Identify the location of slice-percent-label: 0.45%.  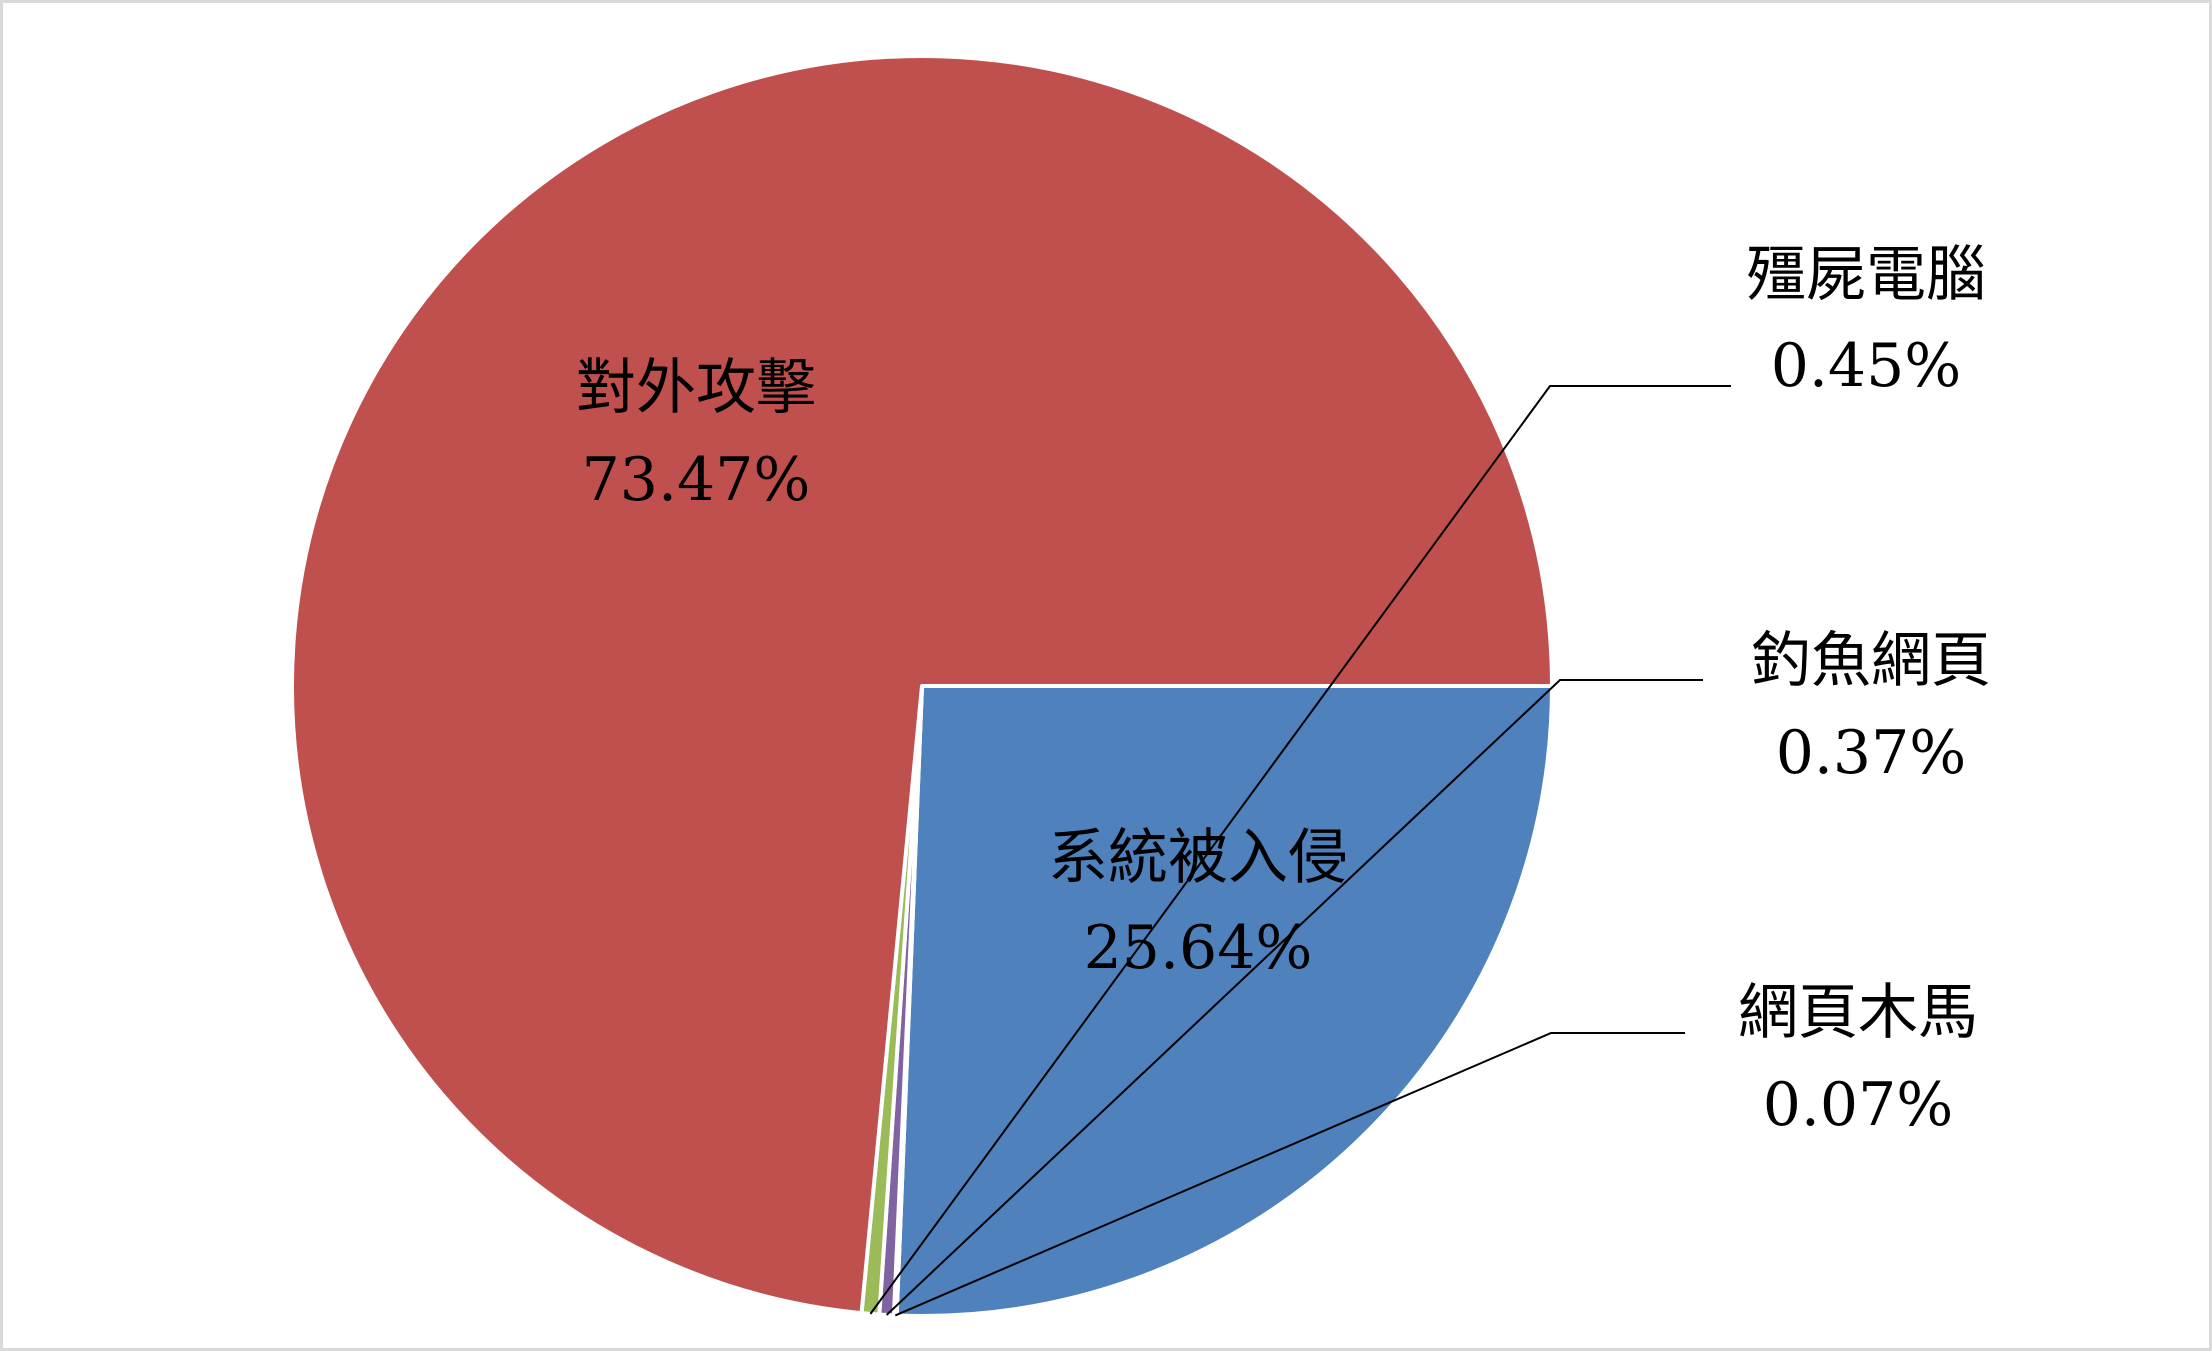
(1866, 366).